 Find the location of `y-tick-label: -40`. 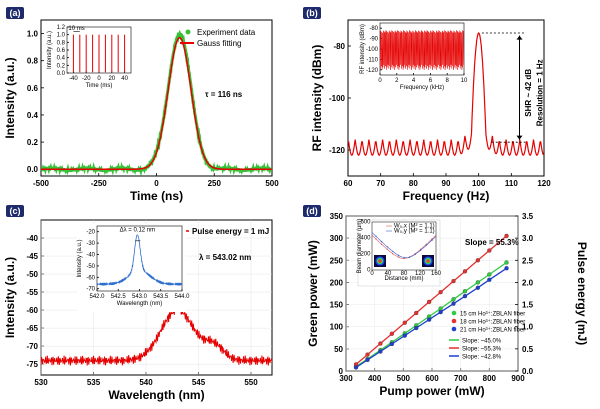

y-tick-label: -40 is located at coordinates (32, 238).